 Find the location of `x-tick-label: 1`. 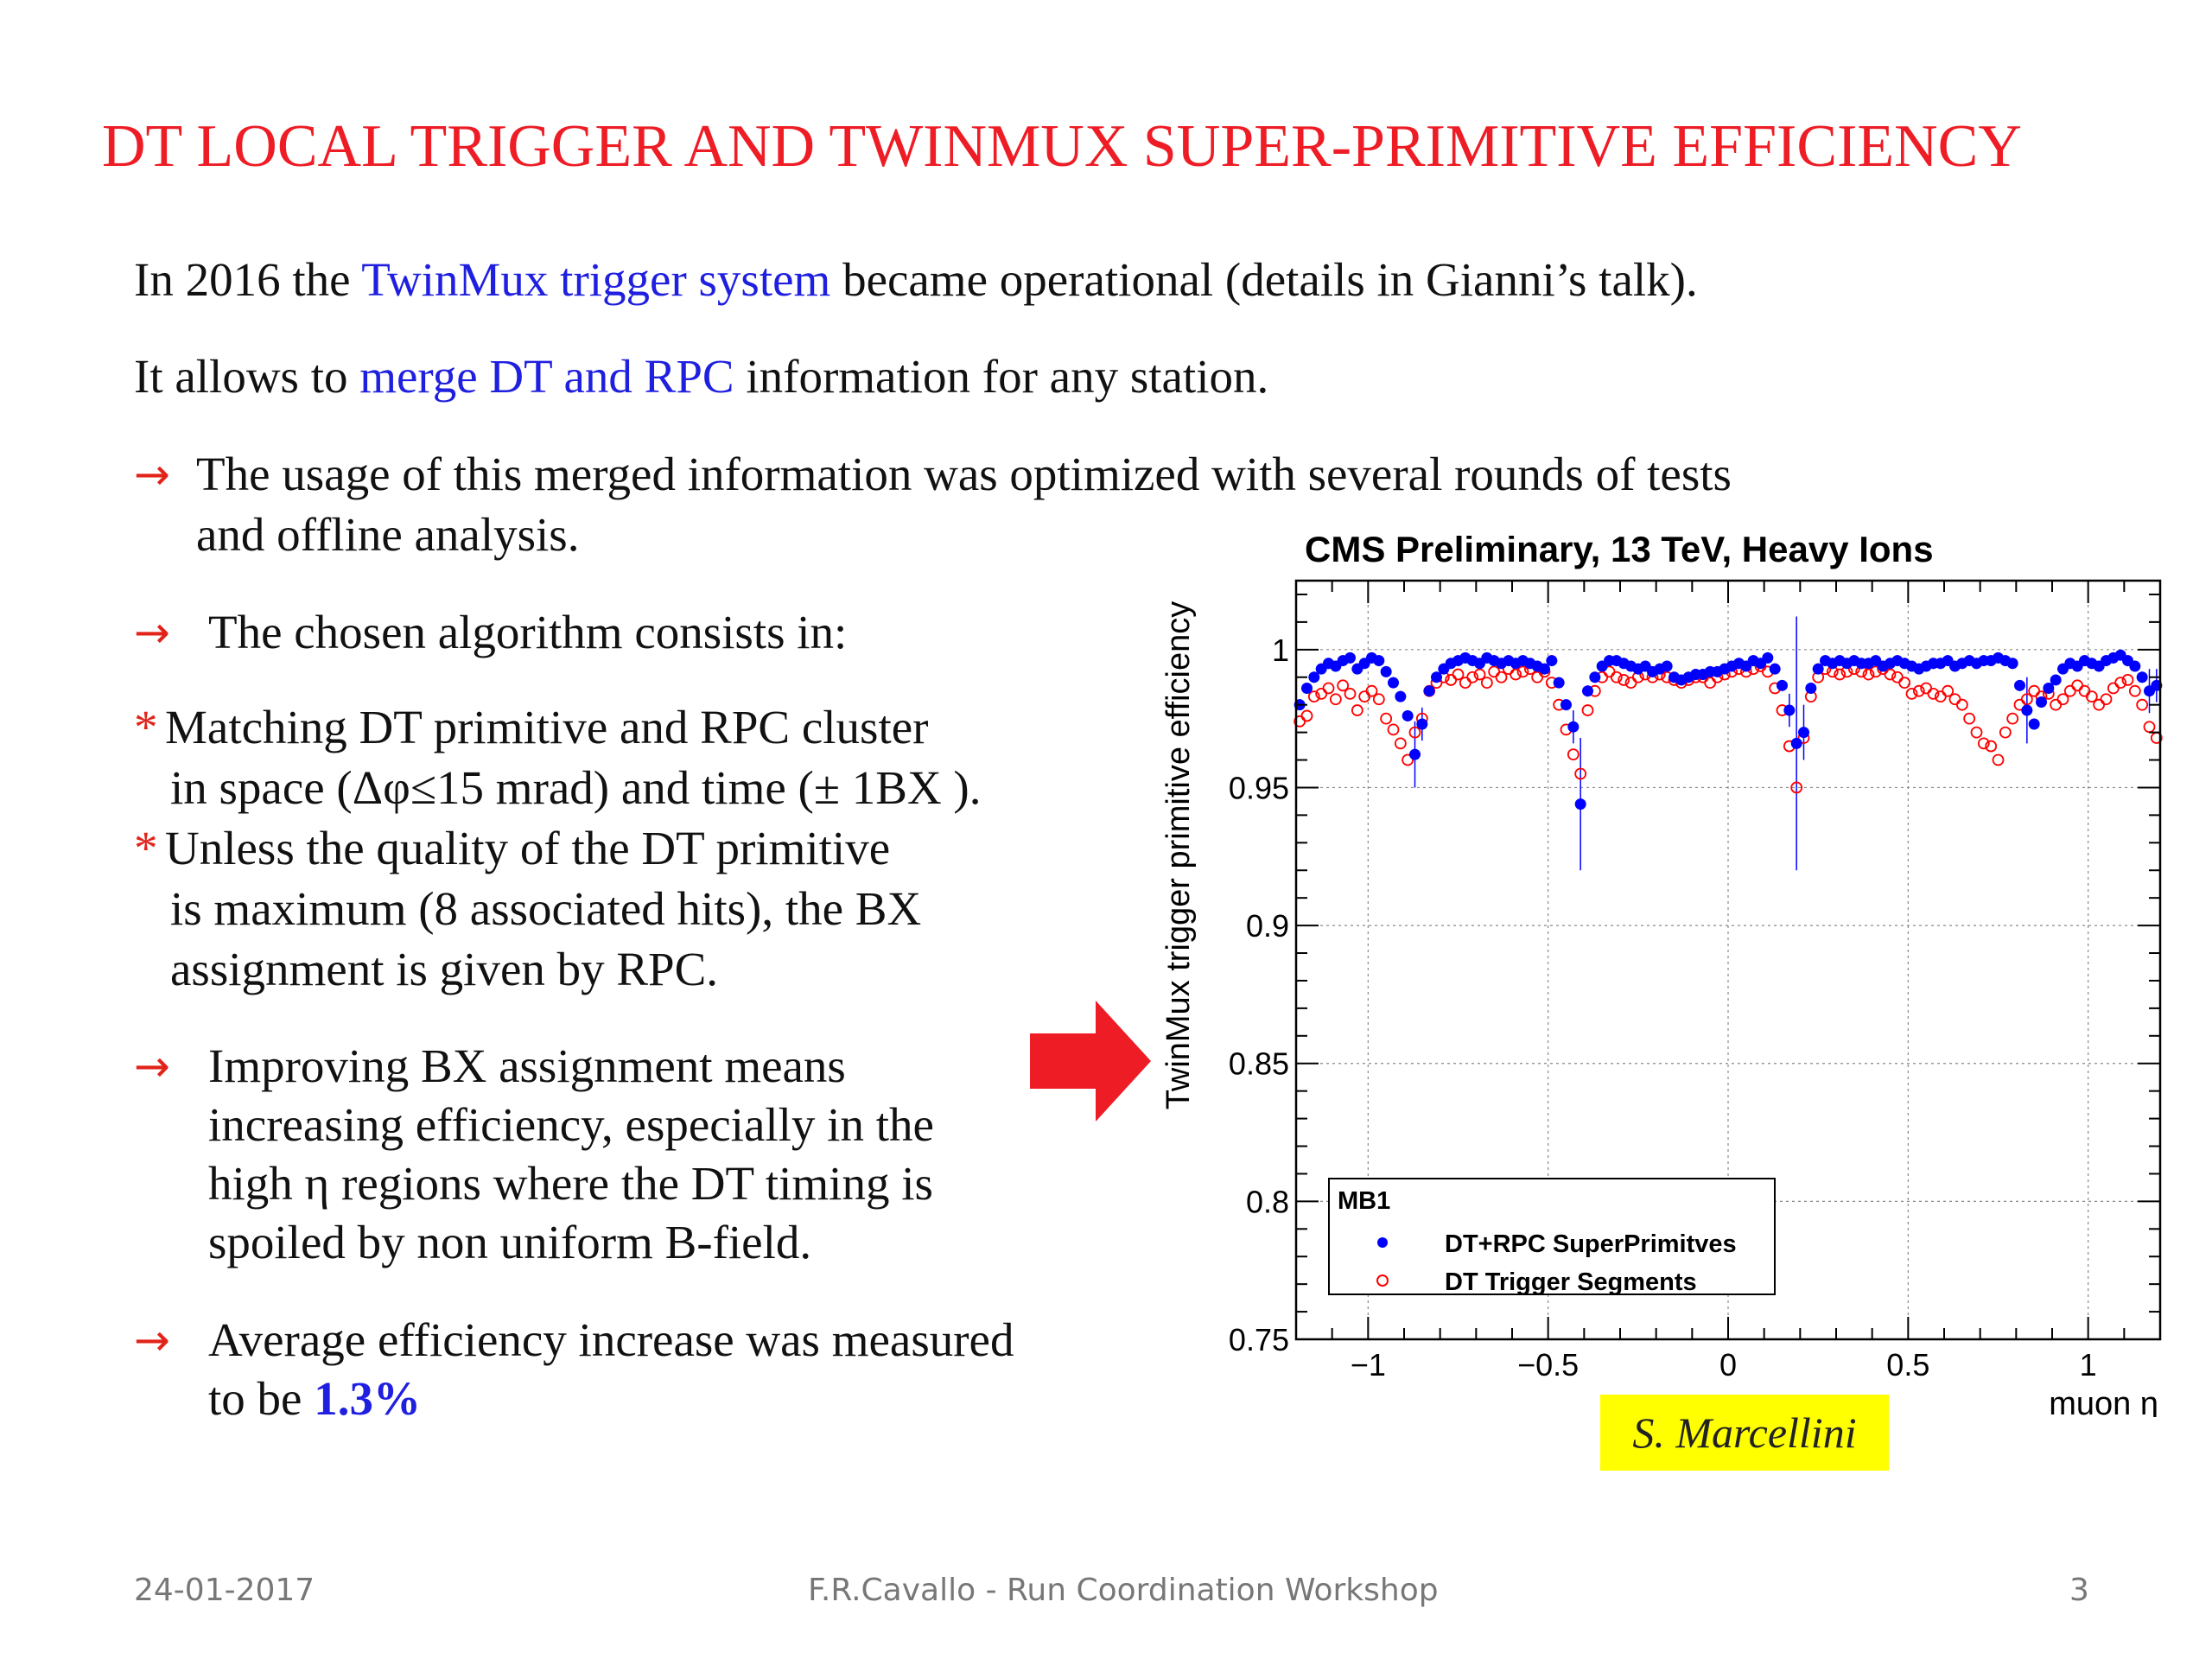

x-tick-label: 1 is located at coordinates (2088, 1364).